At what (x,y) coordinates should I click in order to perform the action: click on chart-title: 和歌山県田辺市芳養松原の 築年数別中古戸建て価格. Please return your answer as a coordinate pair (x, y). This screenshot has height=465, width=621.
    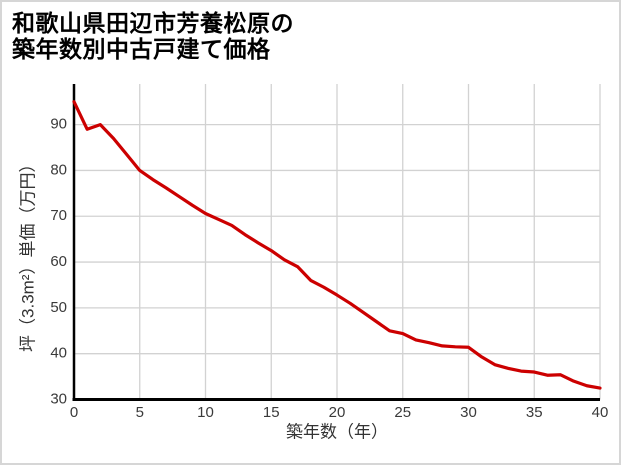
    Looking at the image, I should click on (153, 36).